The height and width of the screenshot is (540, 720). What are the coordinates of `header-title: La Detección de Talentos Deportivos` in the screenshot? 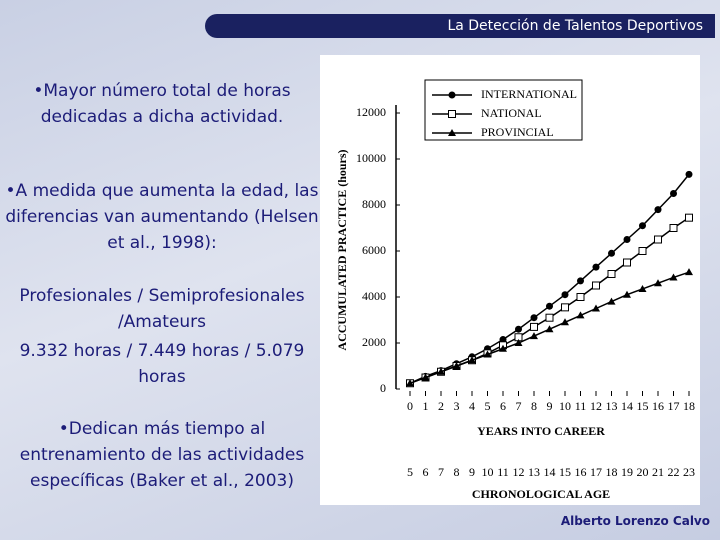 It's located at (460, 26).